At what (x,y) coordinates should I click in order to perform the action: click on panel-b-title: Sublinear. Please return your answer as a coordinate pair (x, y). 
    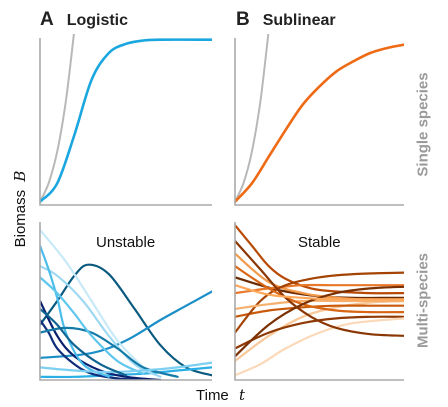
    Looking at the image, I should click on (299, 20).